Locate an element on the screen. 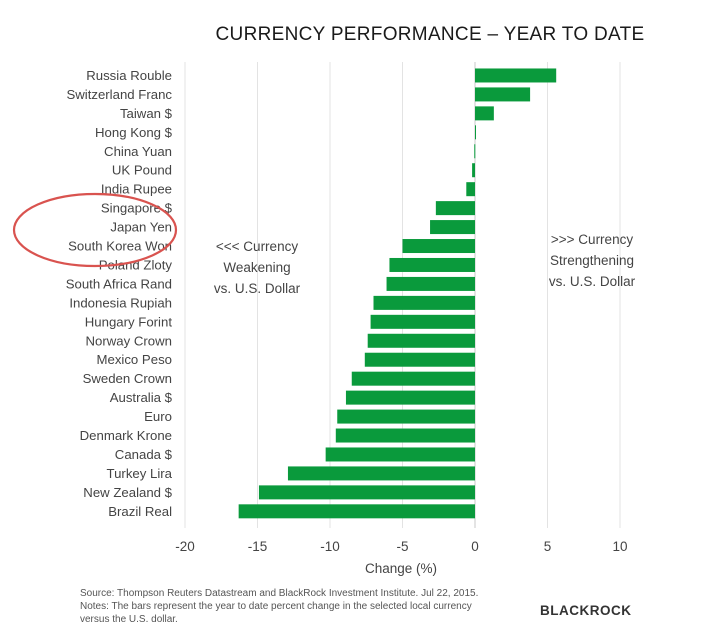  strengthening-line-2: Strengthening is located at coordinates (592, 260).